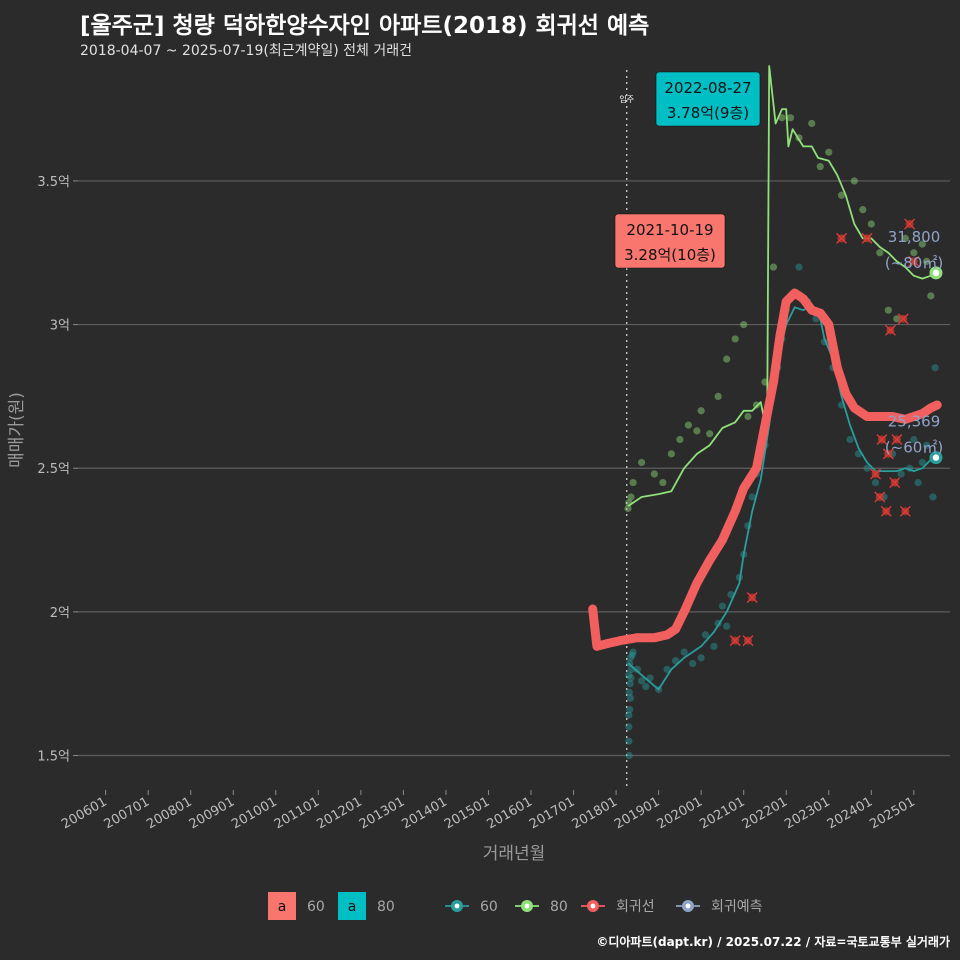 This screenshot has width=960, height=960. What do you see at coordinates (424, 813) in the screenshot?
I see `x-tick-label: 201401` at bounding box center [424, 813].